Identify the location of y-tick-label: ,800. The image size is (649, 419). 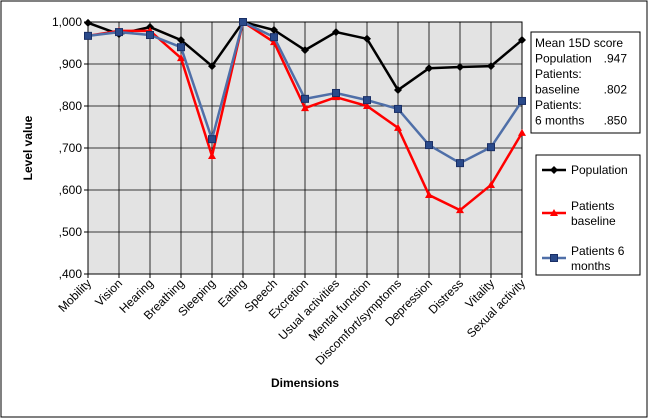
(71, 106).